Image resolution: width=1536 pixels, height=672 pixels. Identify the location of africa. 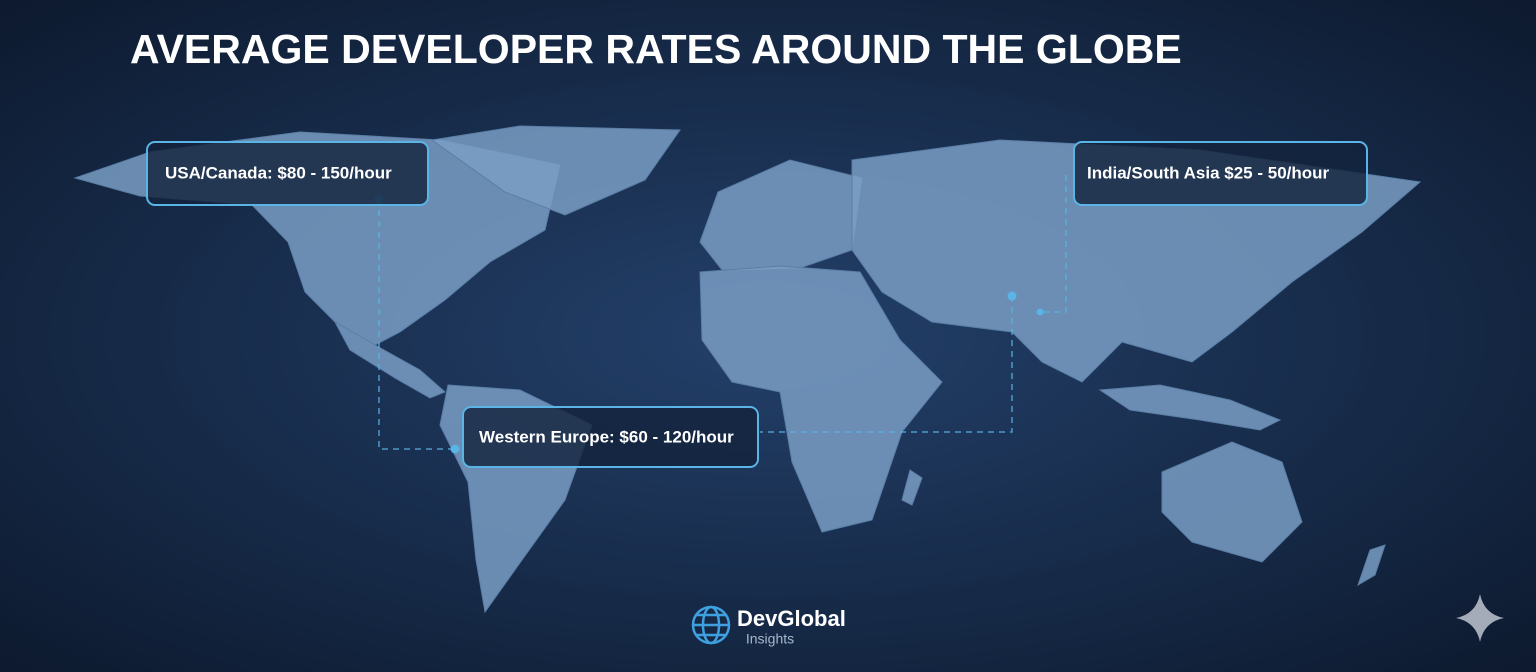
(821, 399).